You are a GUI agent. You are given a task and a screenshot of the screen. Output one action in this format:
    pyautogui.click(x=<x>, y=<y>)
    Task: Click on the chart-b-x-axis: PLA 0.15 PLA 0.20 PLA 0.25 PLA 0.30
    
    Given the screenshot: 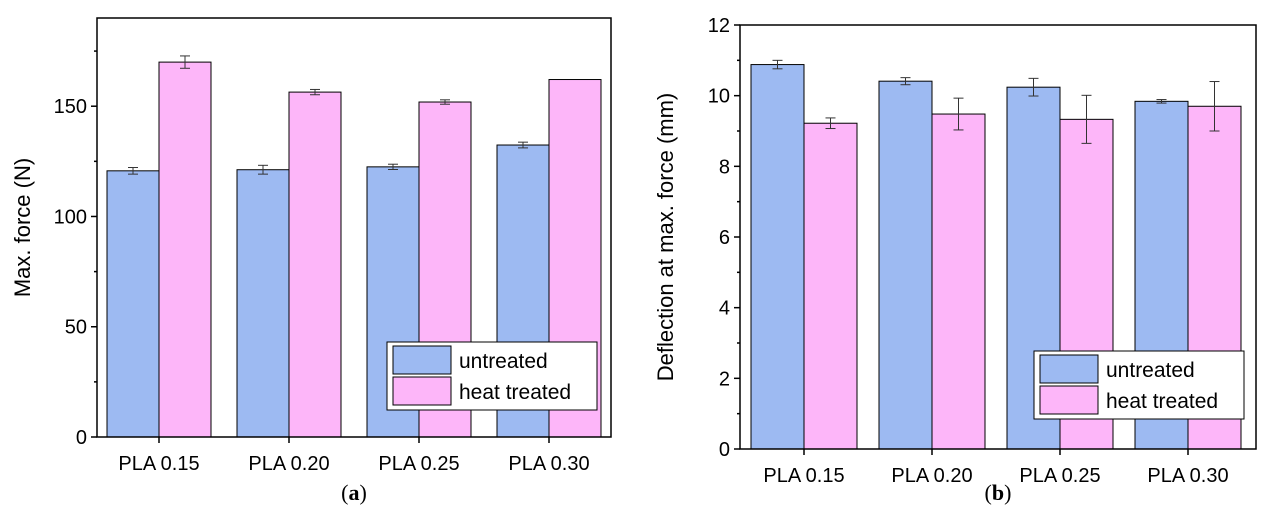 What is the action you would take?
    pyautogui.click(x=996, y=468)
    